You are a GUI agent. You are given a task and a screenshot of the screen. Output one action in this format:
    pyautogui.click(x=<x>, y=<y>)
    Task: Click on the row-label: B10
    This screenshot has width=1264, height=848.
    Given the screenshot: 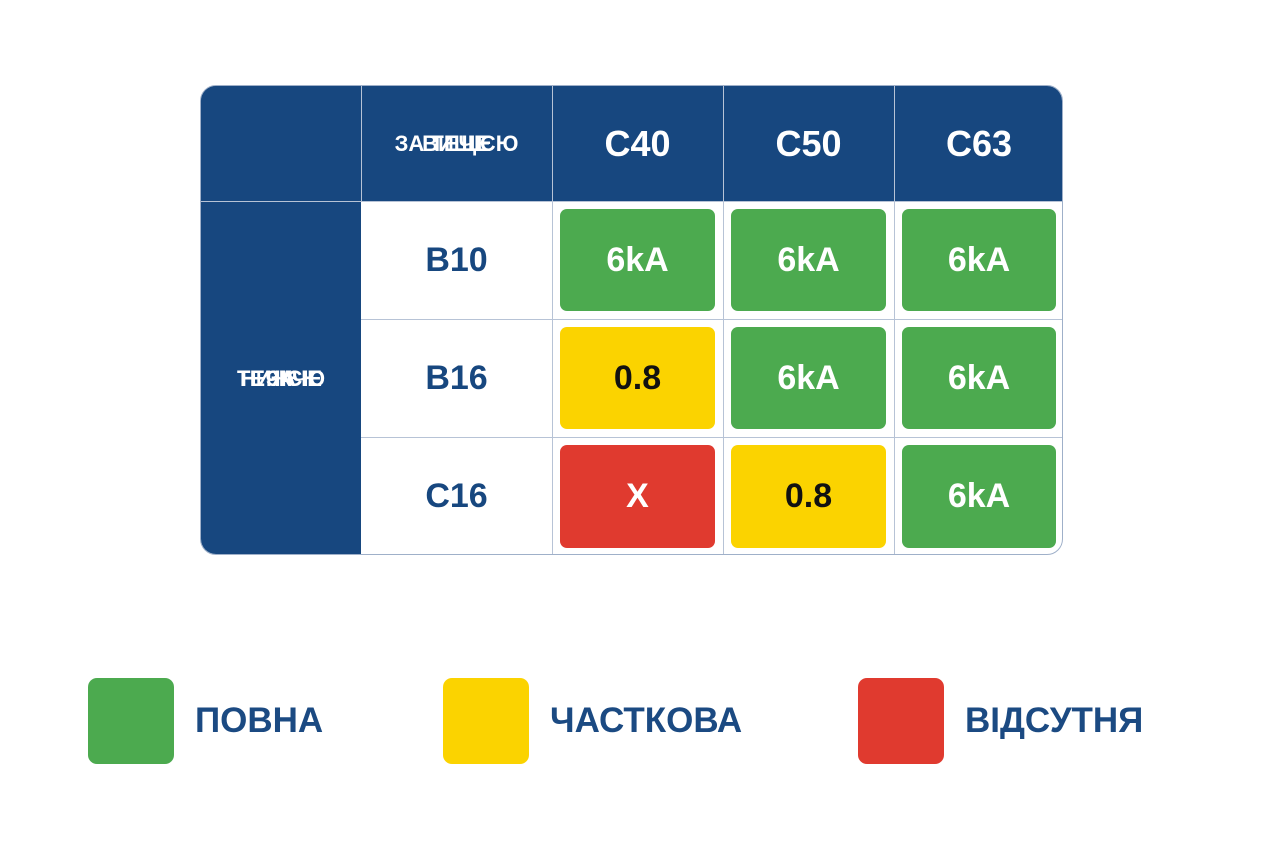 What is the action you would take?
    pyautogui.click(x=456, y=259)
    